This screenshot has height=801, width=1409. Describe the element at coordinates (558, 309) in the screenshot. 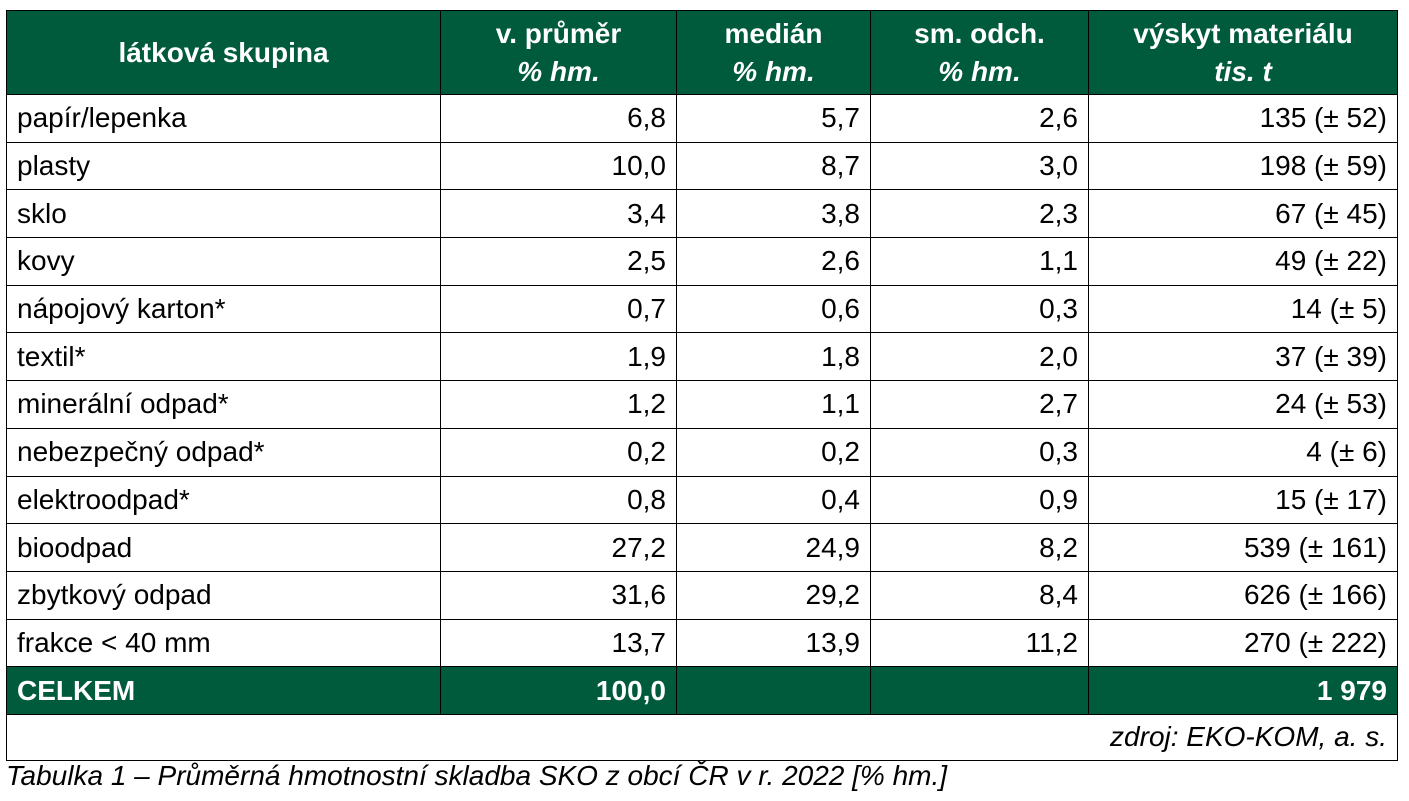

I see `cell-mean: 0,7` at that location.